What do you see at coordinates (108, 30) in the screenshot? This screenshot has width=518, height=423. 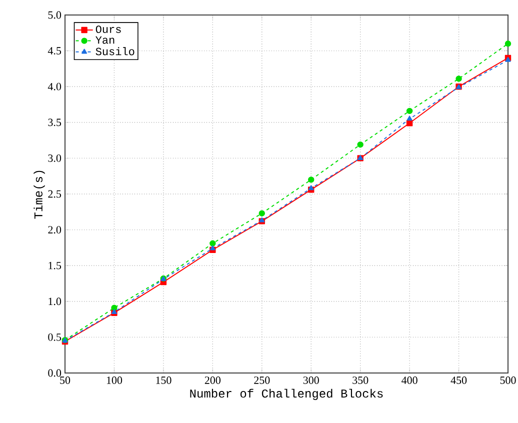 I see `legend-label: Ours` at bounding box center [108, 30].